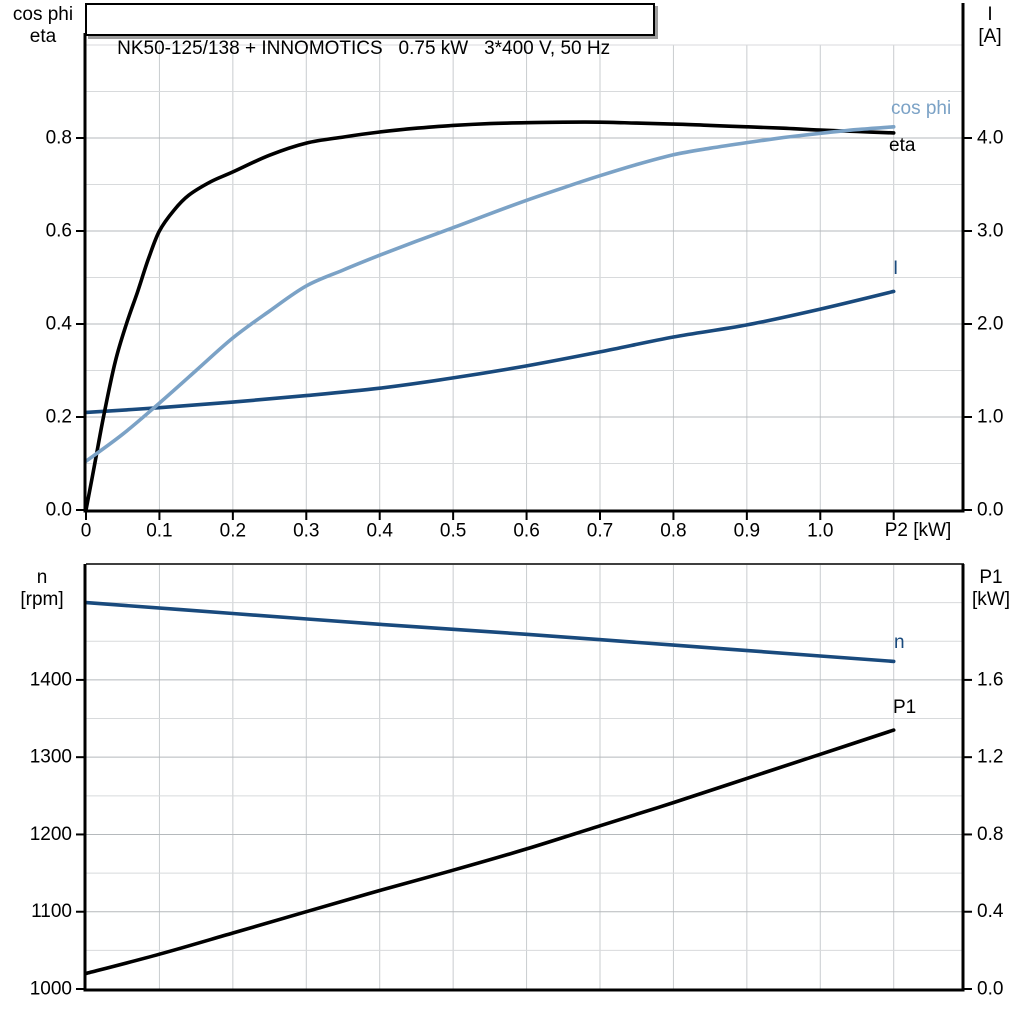 This screenshot has width=1024, height=1024. What do you see at coordinates (51, 757) in the screenshot?
I see `y-left-tick-label: 1300` at bounding box center [51, 757].